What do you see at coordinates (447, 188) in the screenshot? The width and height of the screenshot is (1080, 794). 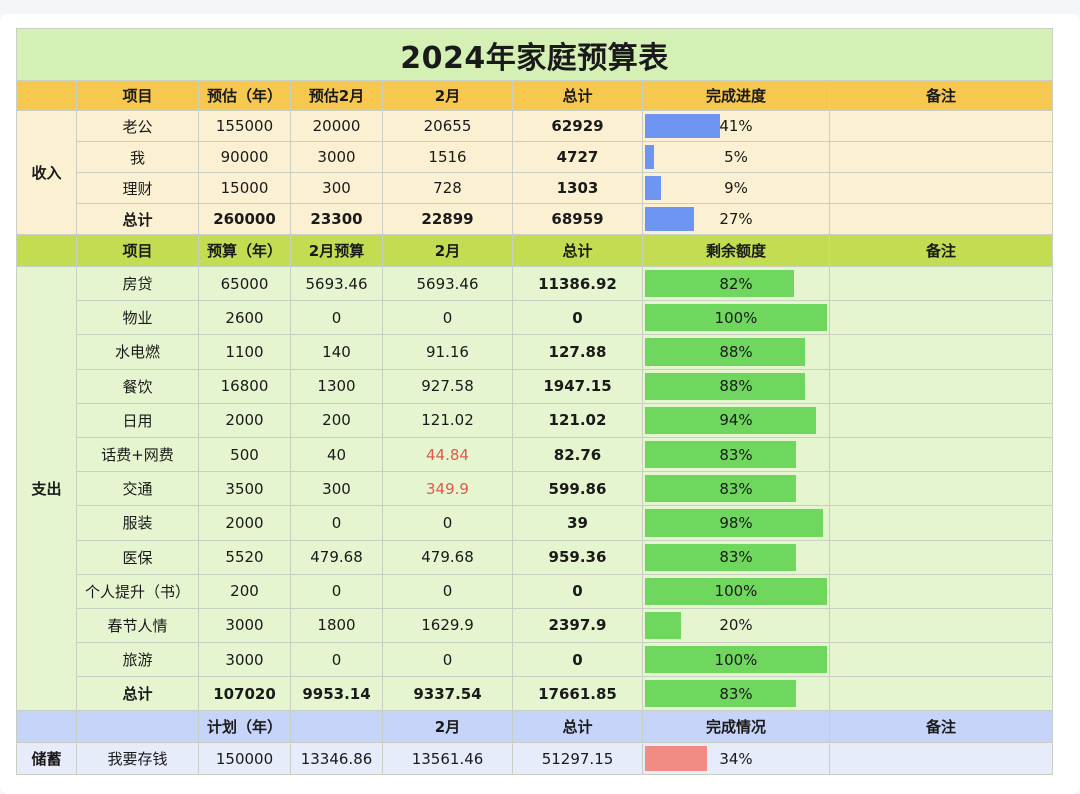 I see `month-cell: 728` at bounding box center [447, 188].